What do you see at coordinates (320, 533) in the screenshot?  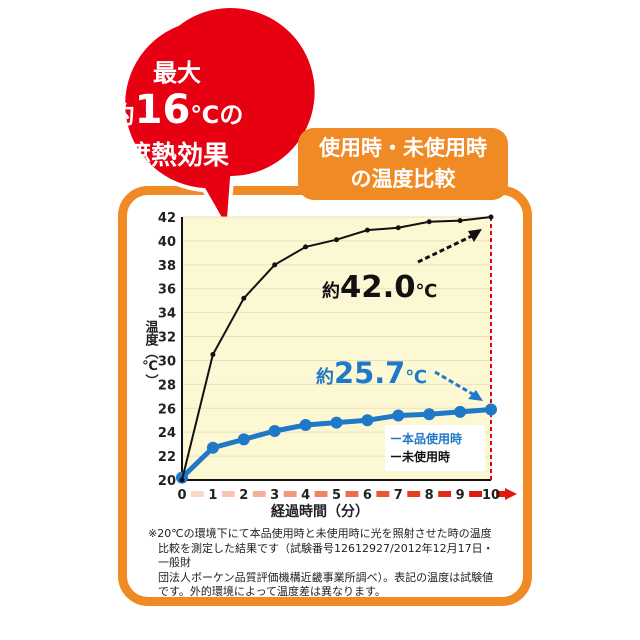 I see `footnote-line: ※20℃の環境下にて本品使用時と未使用時に光を照射させた時の温度` at bounding box center [320, 533].